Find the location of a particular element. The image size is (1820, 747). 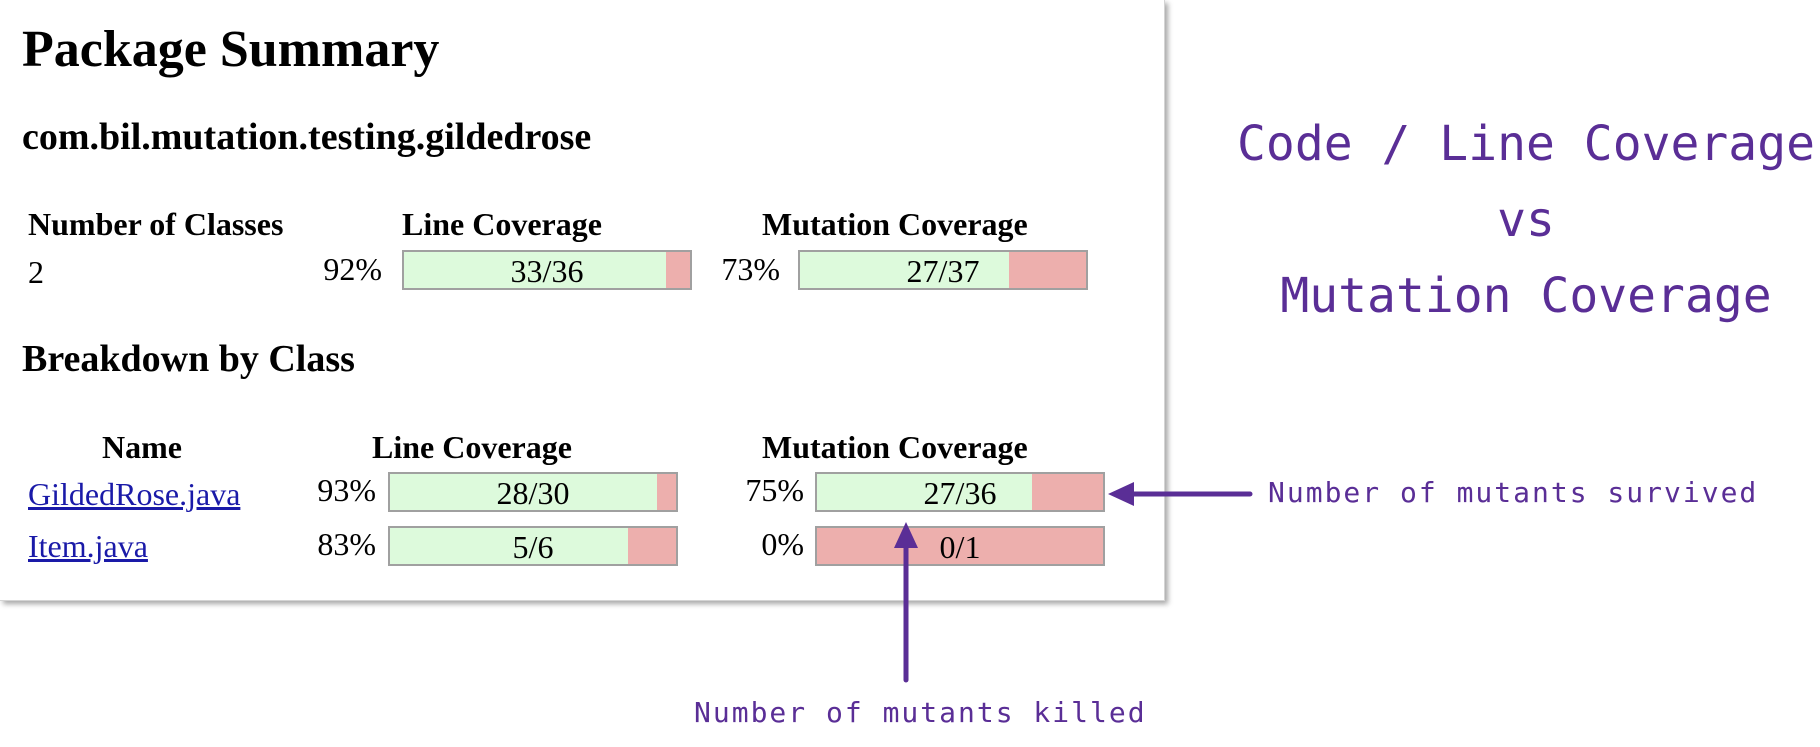

bar-label: 28/30 is located at coordinates (533, 493).